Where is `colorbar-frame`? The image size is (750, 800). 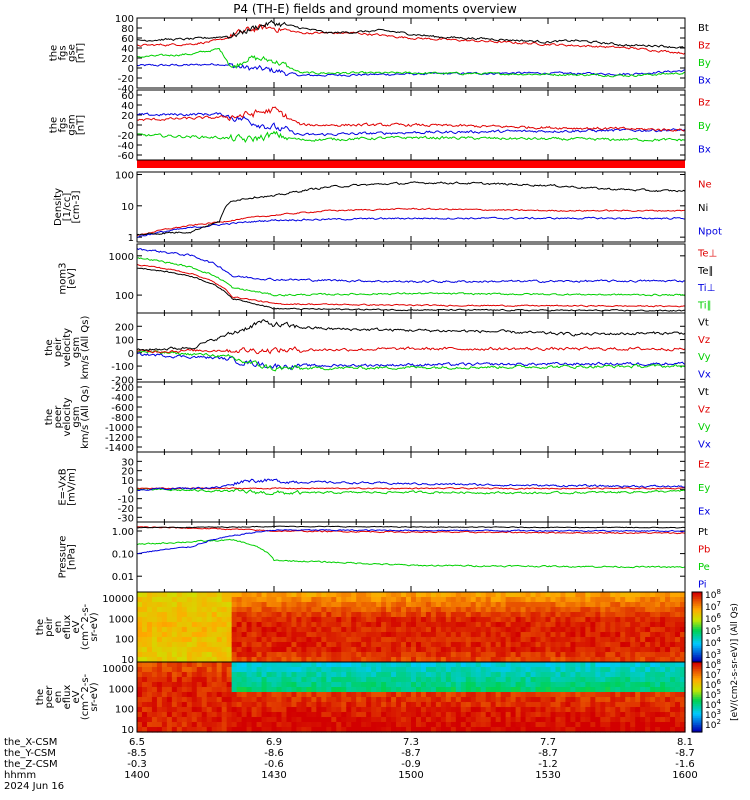
colorbar-frame is located at coordinates (697, 697).